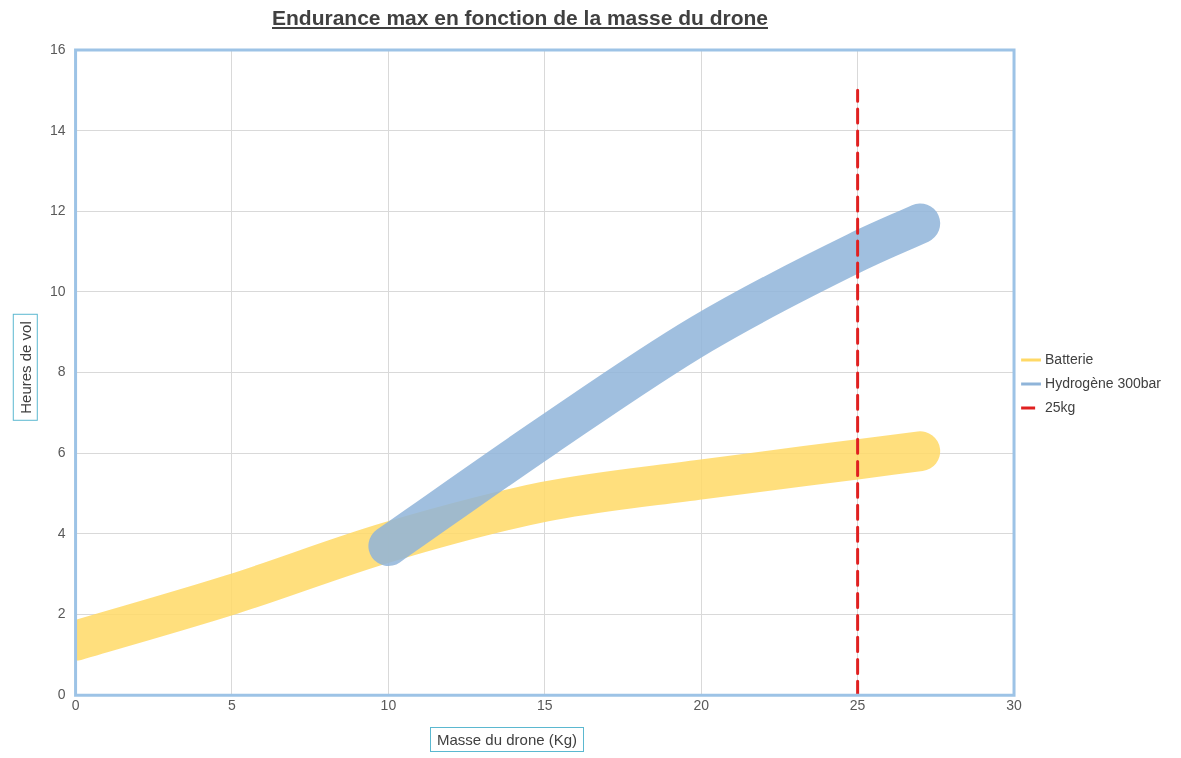  I want to click on y-tick-label: 8, so click(61, 371).